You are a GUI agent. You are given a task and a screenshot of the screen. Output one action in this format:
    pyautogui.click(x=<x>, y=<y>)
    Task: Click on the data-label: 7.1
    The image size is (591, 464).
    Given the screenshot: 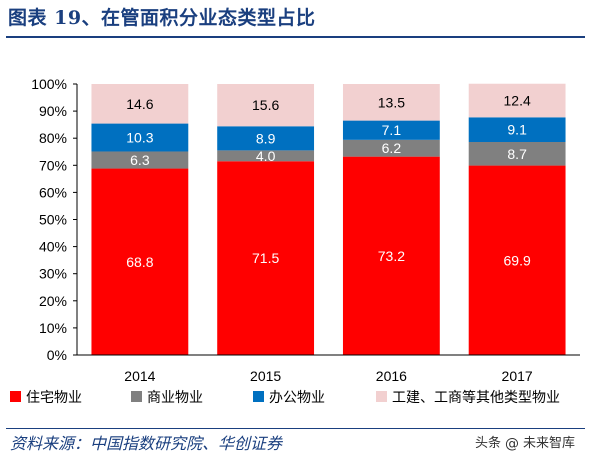 What is the action you would take?
    pyautogui.click(x=392, y=130)
    